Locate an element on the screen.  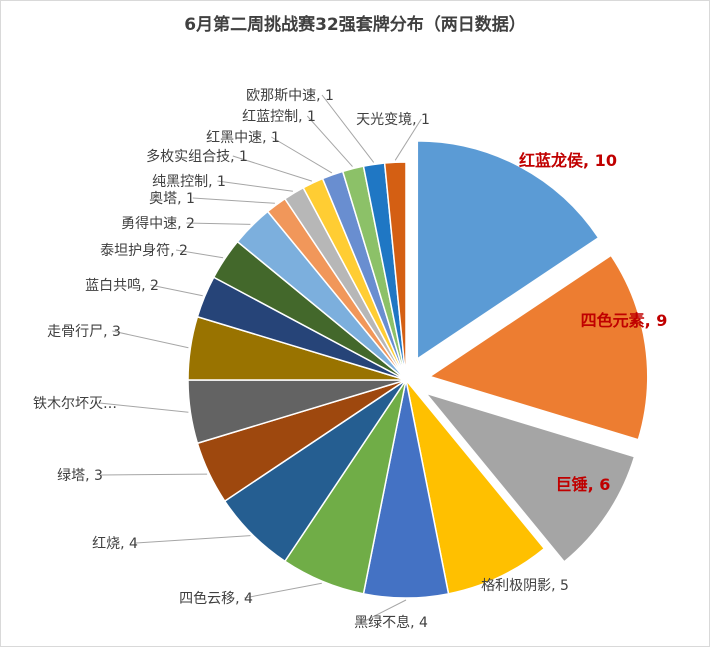
slice-label: 红蓝龙侯, 10 is located at coordinates (568, 160).